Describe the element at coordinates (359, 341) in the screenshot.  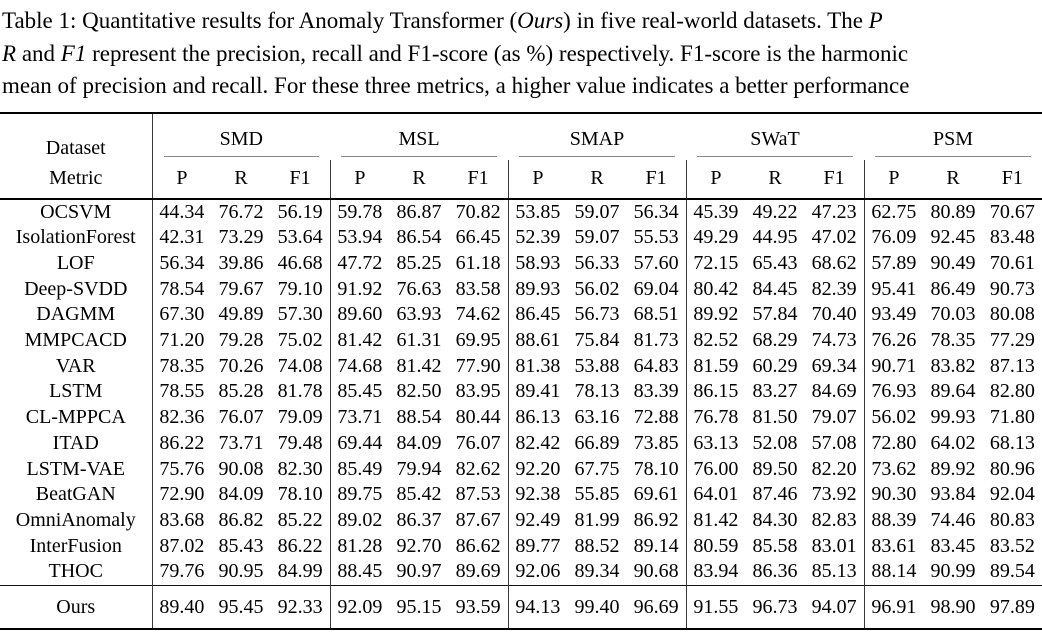
I see `metric-value: 81.42` at that location.